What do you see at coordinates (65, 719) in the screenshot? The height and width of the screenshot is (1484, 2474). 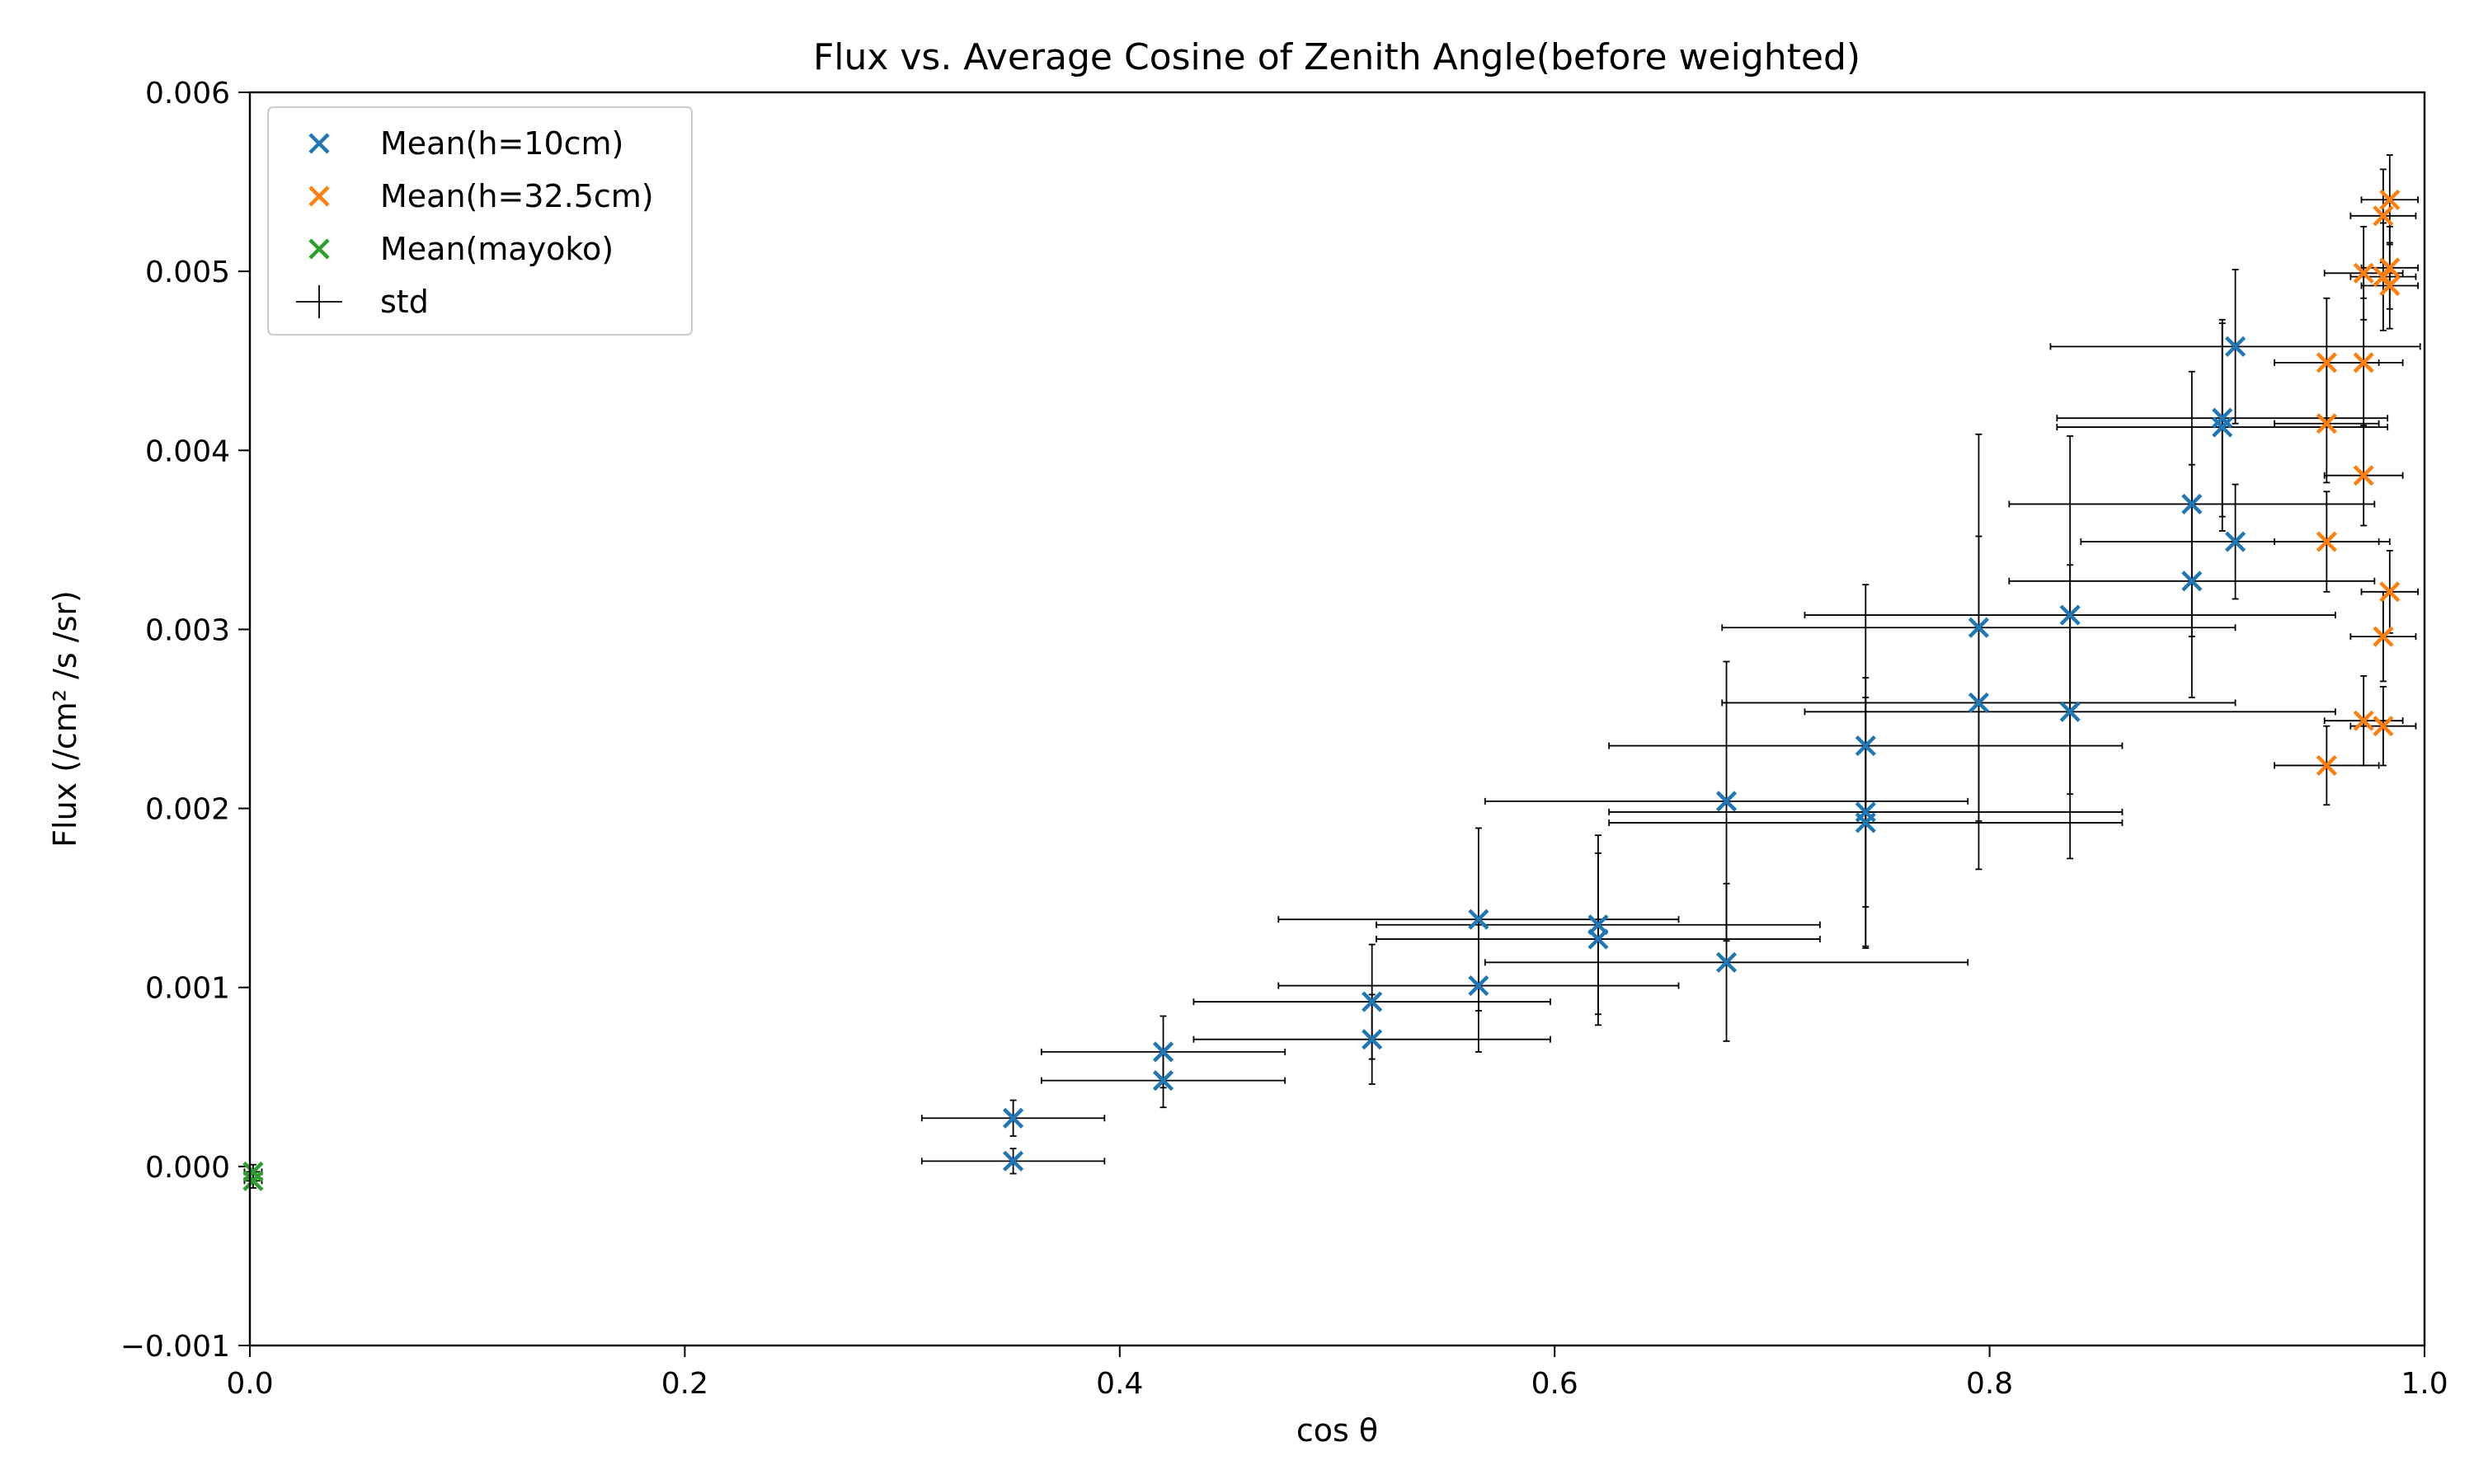 I see `y-axis-label: Flux (/cm² /s /sr)` at bounding box center [65, 719].